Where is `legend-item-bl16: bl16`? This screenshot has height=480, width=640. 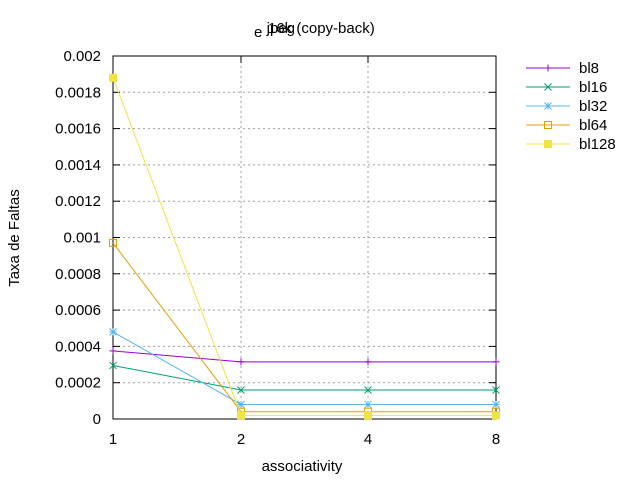 legend-item-bl16: bl16 is located at coordinates (566, 87).